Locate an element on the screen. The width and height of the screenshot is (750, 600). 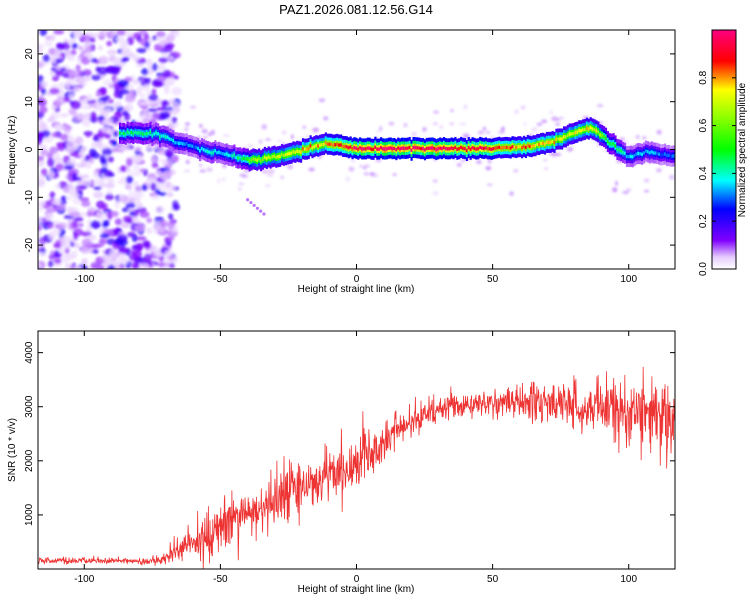
snr-y-tick-label: 3000 is located at coordinates (29, 406).